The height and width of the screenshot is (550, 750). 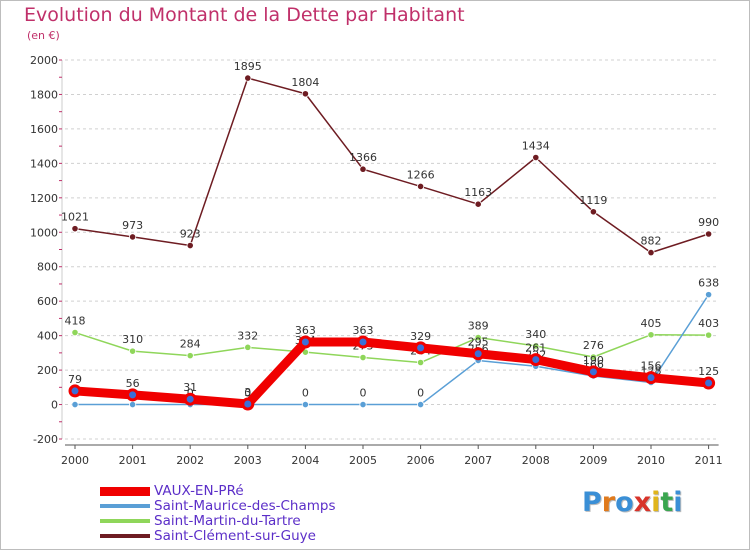 What do you see at coordinates (54, 405) in the screenshot?
I see `y-tick-label: 0` at bounding box center [54, 405].